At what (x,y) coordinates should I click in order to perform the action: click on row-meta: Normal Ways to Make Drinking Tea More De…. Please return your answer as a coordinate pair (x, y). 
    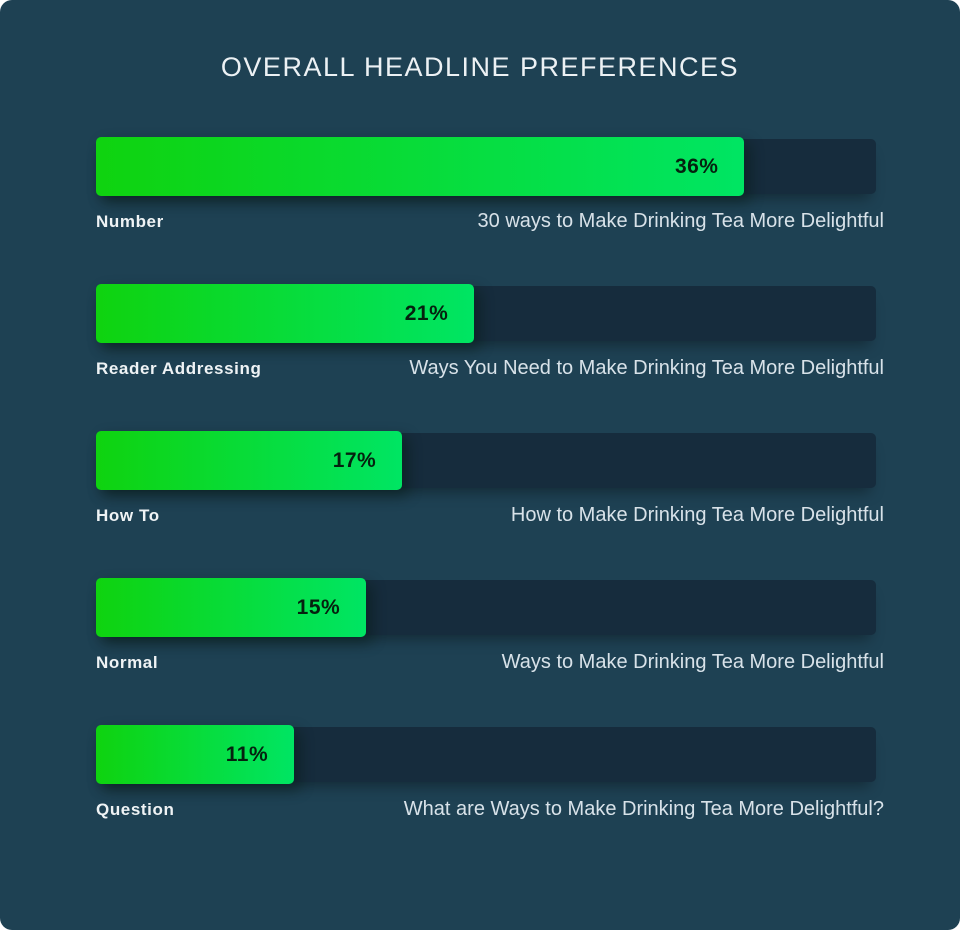
    Looking at the image, I should click on (490, 662).